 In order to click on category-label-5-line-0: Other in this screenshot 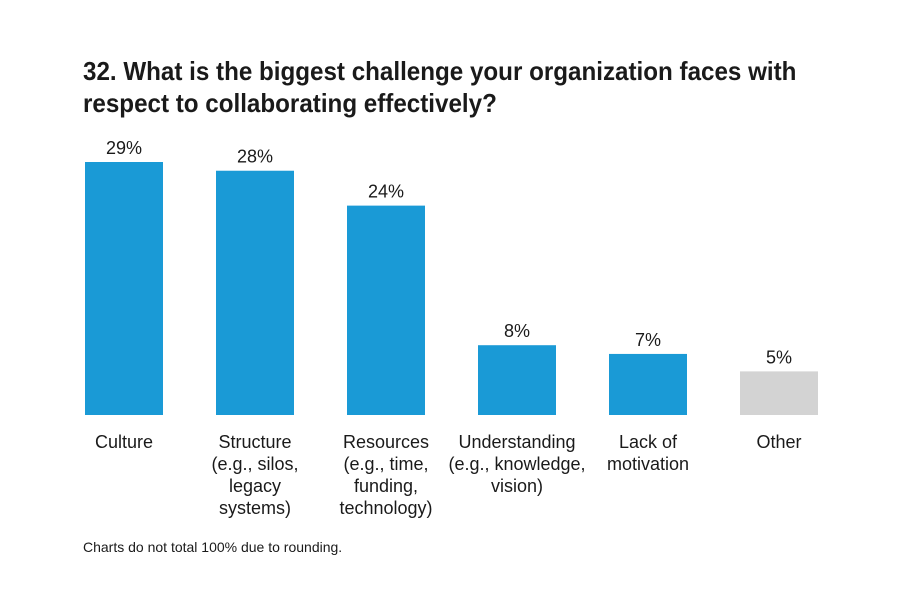, I will do `click(778, 442)`.